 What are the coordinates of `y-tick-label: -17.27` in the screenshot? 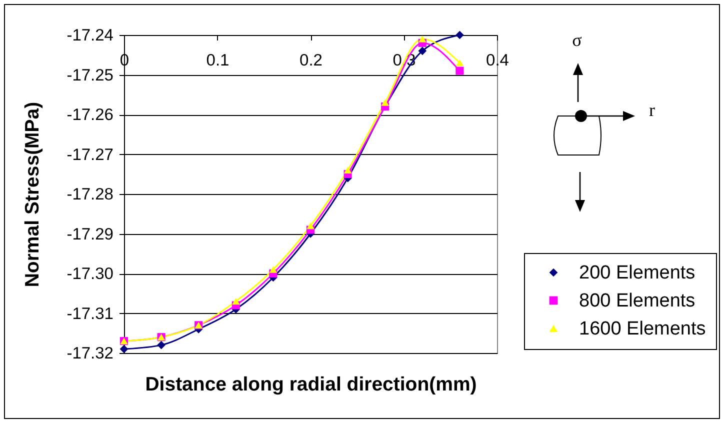 It's located at (90, 155).